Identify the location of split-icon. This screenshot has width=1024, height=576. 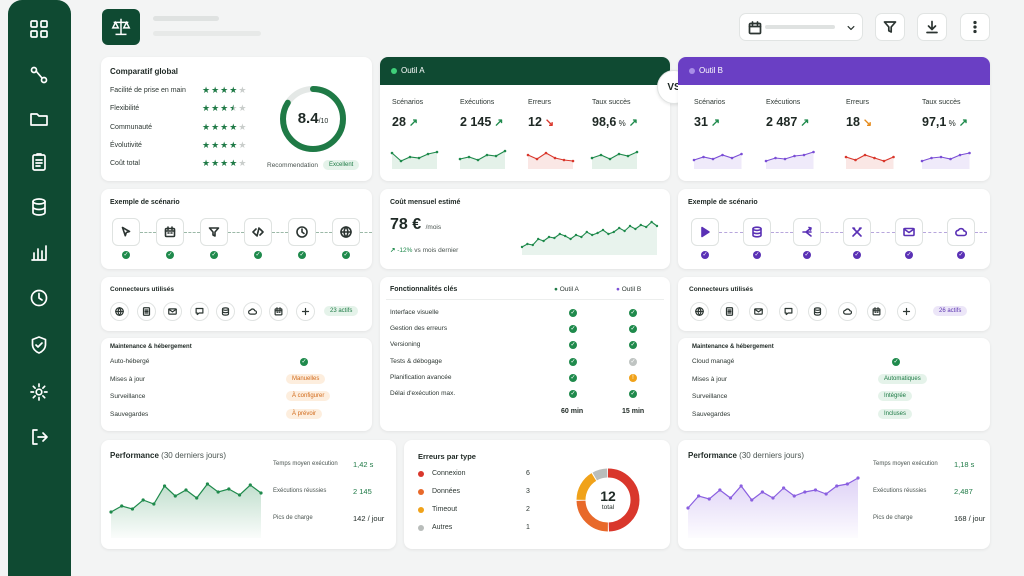
(807, 231).